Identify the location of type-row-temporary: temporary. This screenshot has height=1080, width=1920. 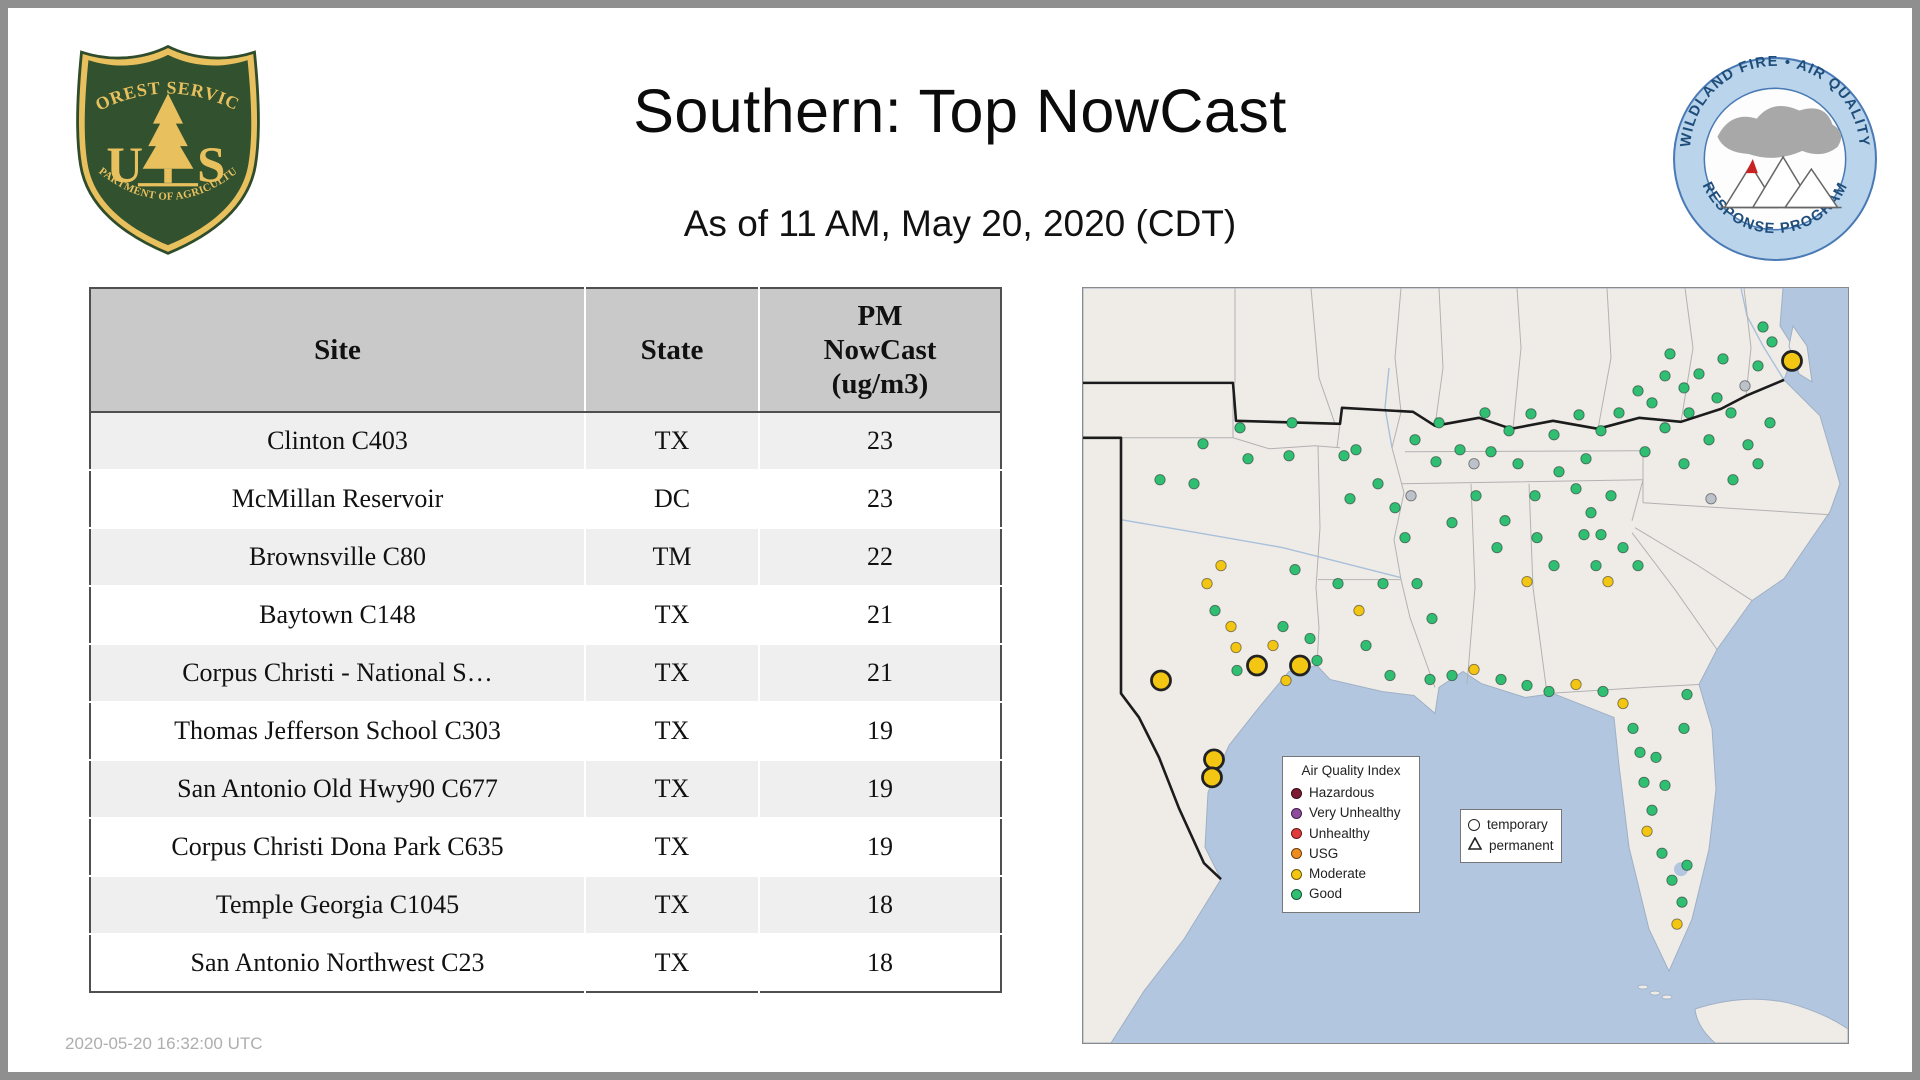
(1511, 825).